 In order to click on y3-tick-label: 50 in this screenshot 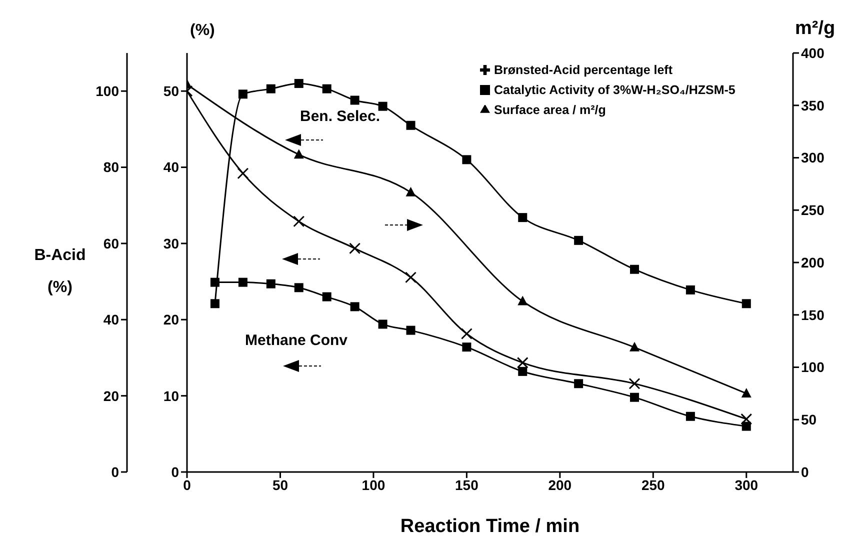, I will do `click(171, 91)`.